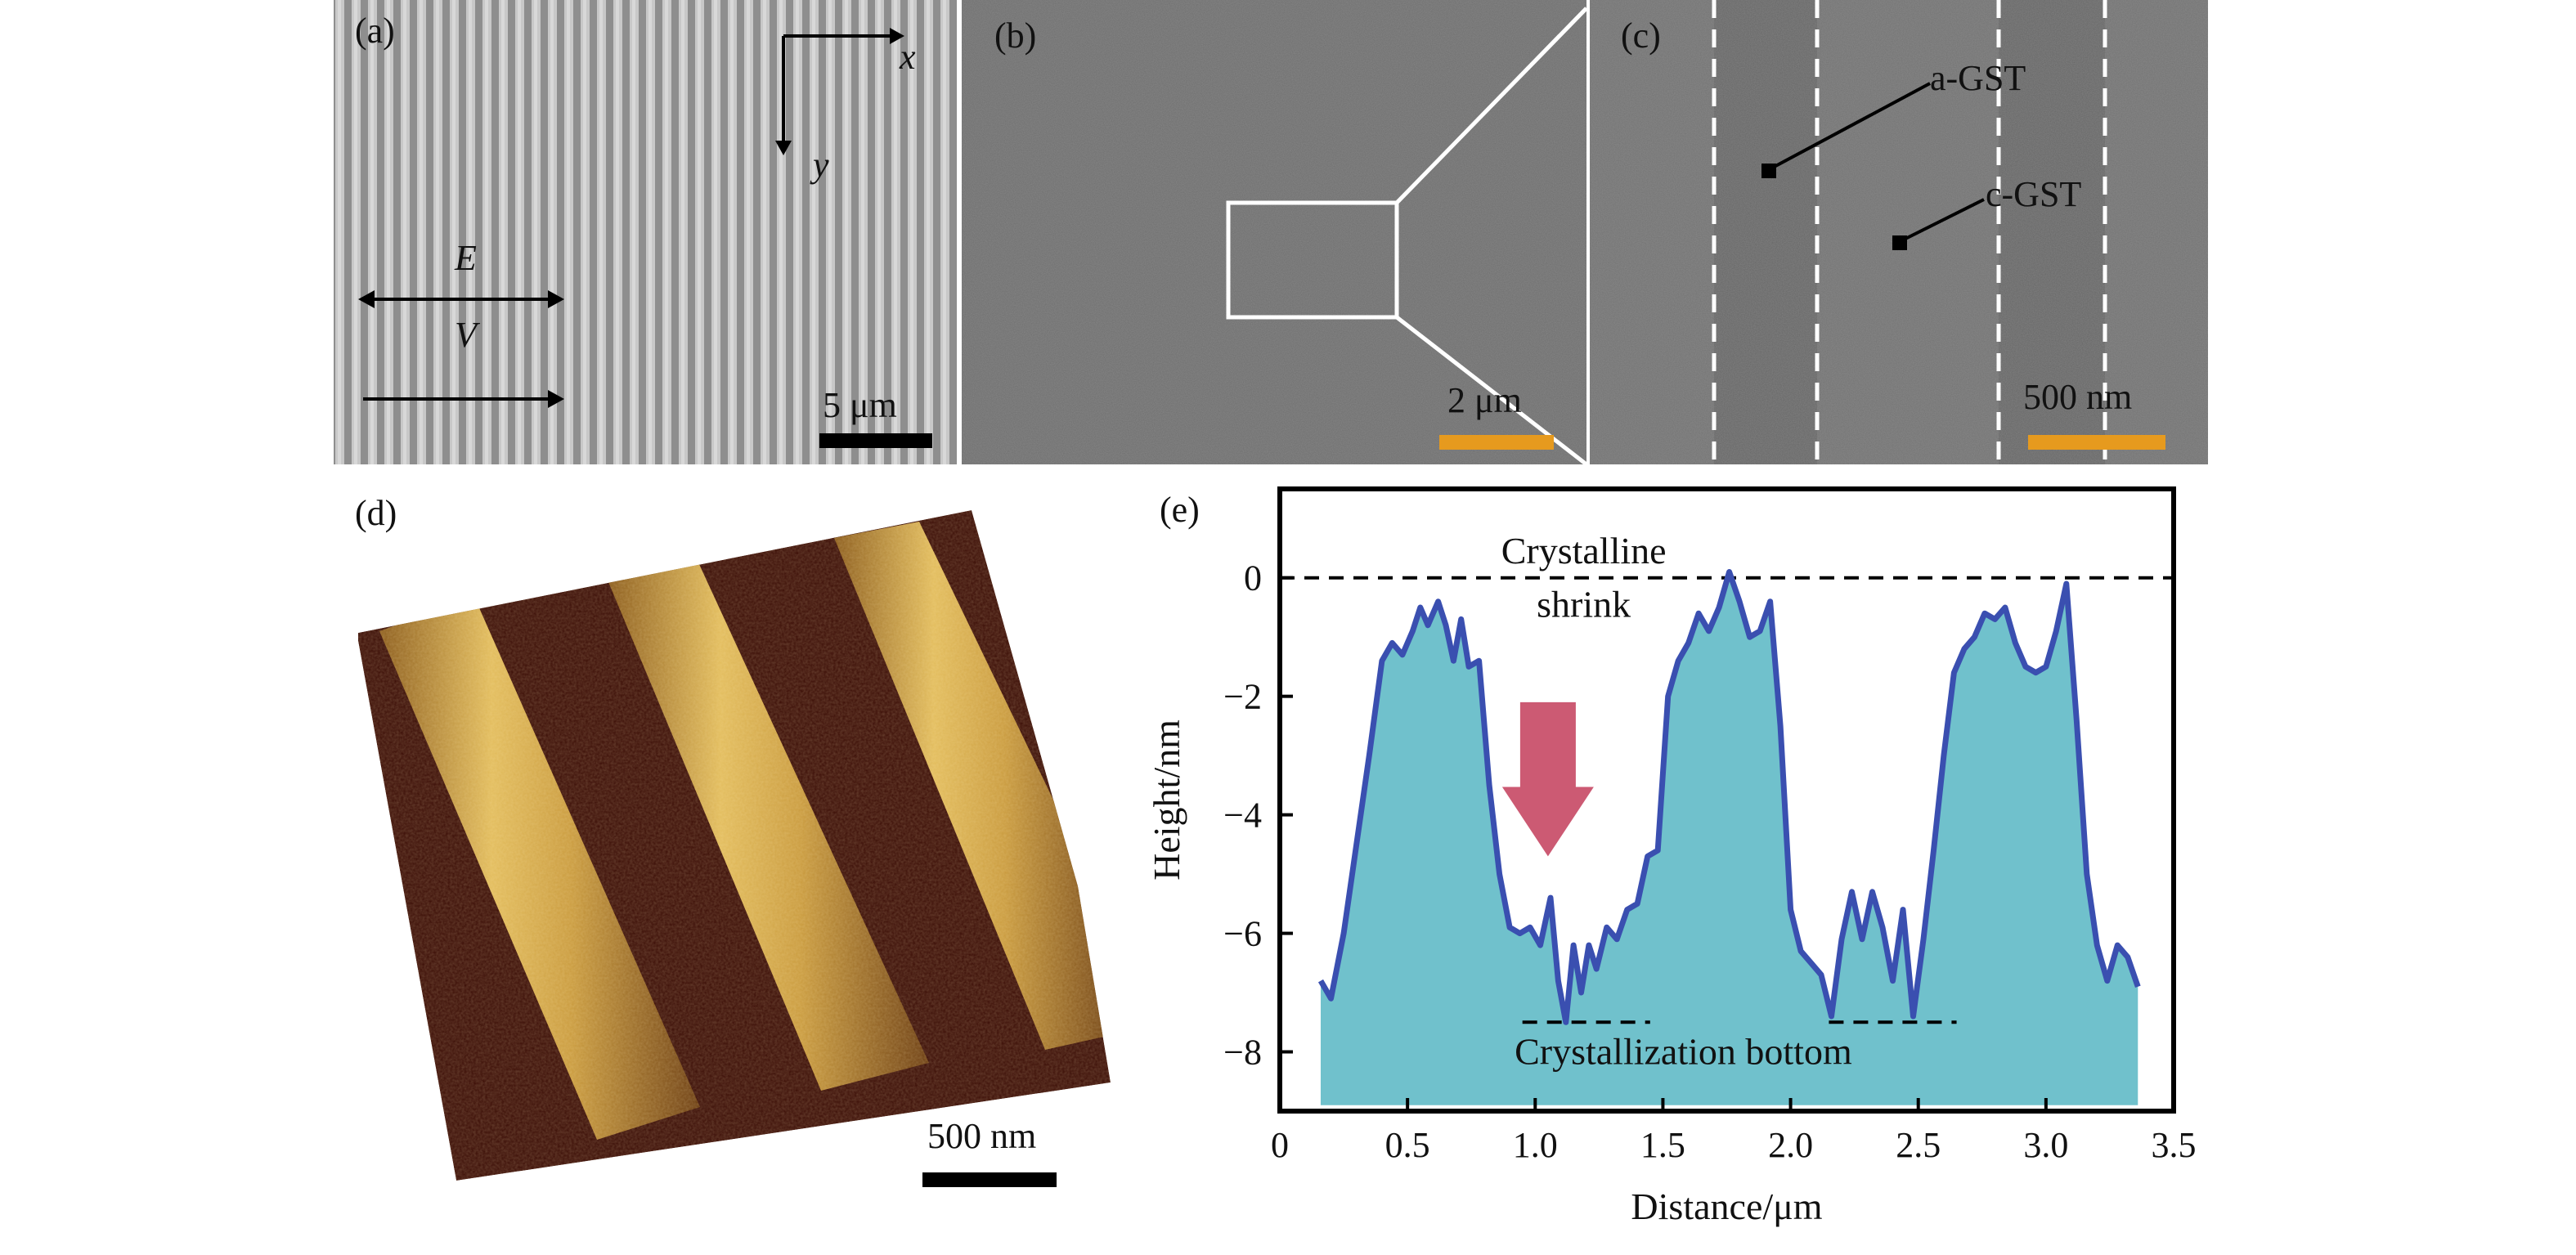  What do you see at coordinates (1242, 816) in the screenshot?
I see `y-tick-label: −4` at bounding box center [1242, 816].